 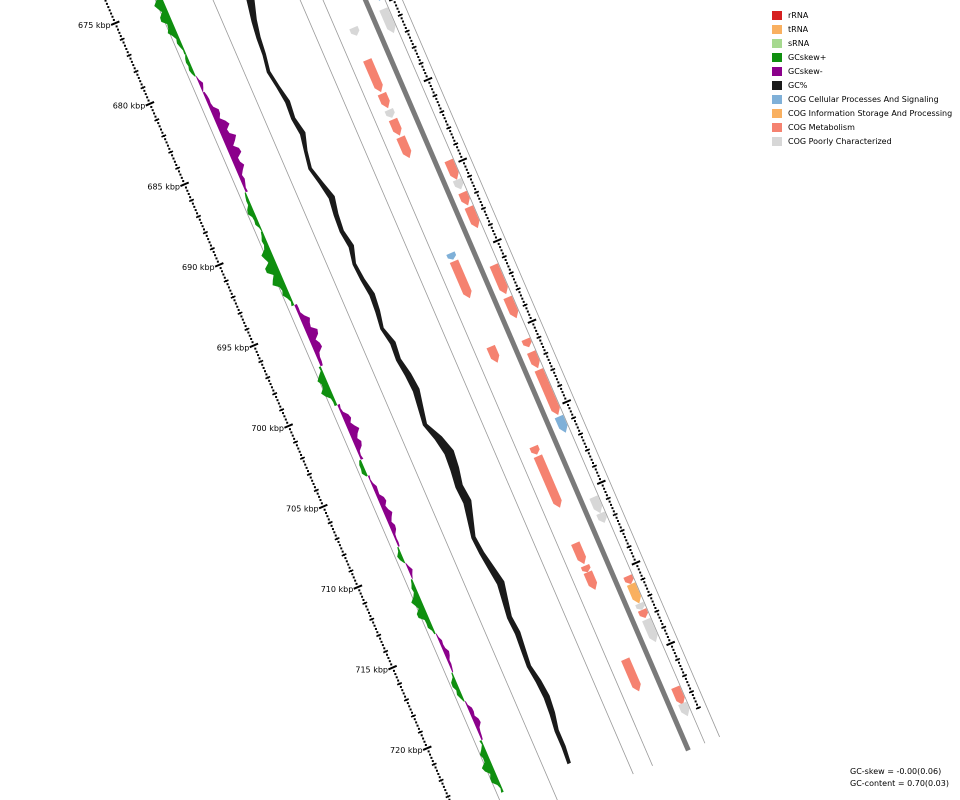 What do you see at coordinates (862, 43) in the screenshot?
I see `legend-item: sRNA` at bounding box center [862, 43].